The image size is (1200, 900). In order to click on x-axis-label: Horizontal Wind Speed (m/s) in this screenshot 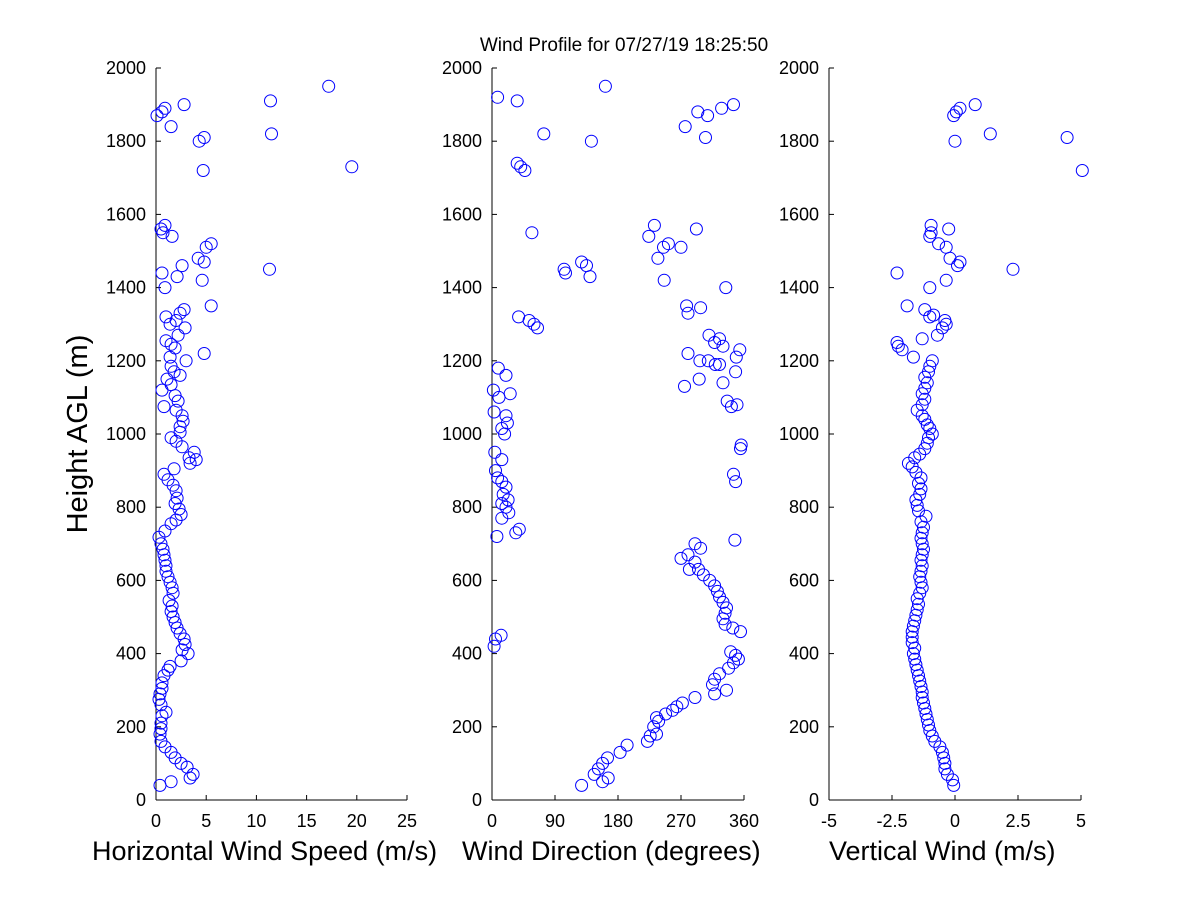, I will do `click(264, 851)`.